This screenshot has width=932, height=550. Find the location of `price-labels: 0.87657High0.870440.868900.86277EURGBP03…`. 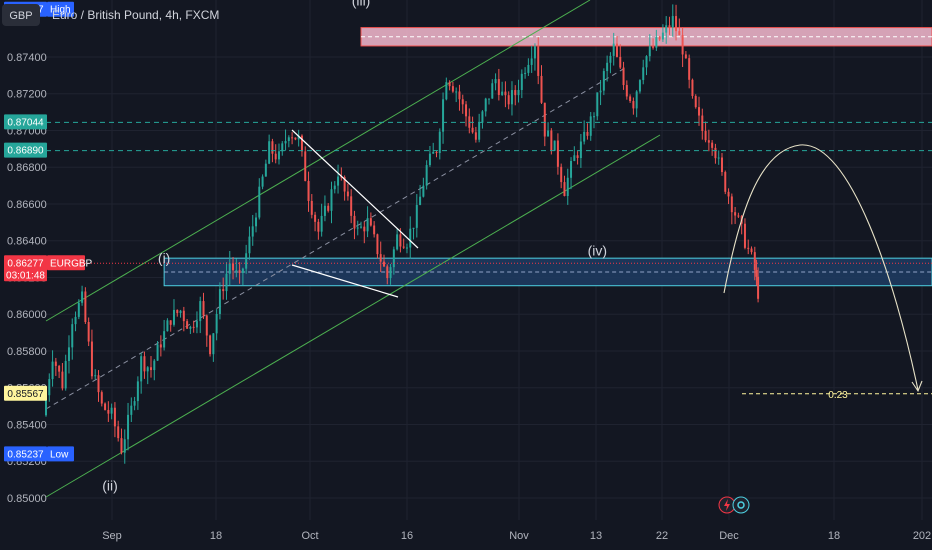

price-labels: 0.87657High0.870440.868900.86277EURGBP03… is located at coordinates (48, 231).